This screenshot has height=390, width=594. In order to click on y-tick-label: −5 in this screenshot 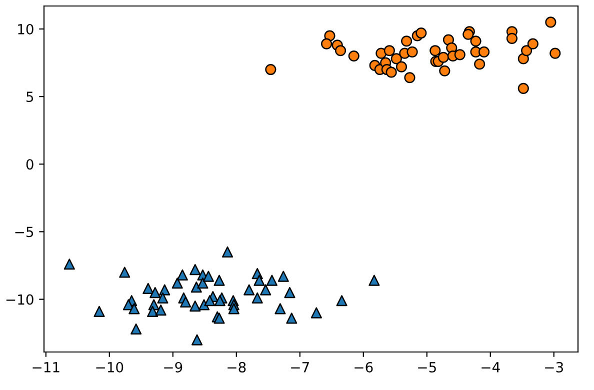, I will do `click(24, 232)`.